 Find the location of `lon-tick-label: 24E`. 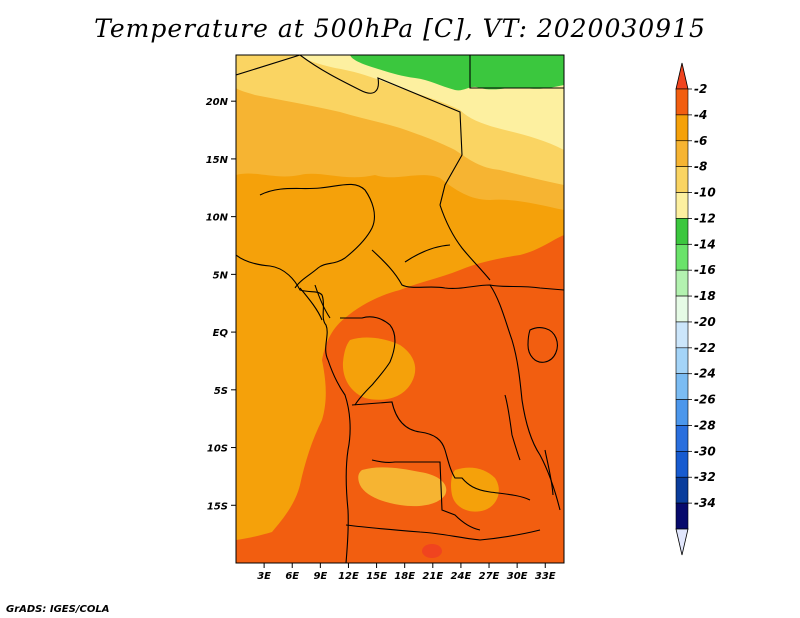

lon-tick-label: 24E is located at coordinates (461, 576).